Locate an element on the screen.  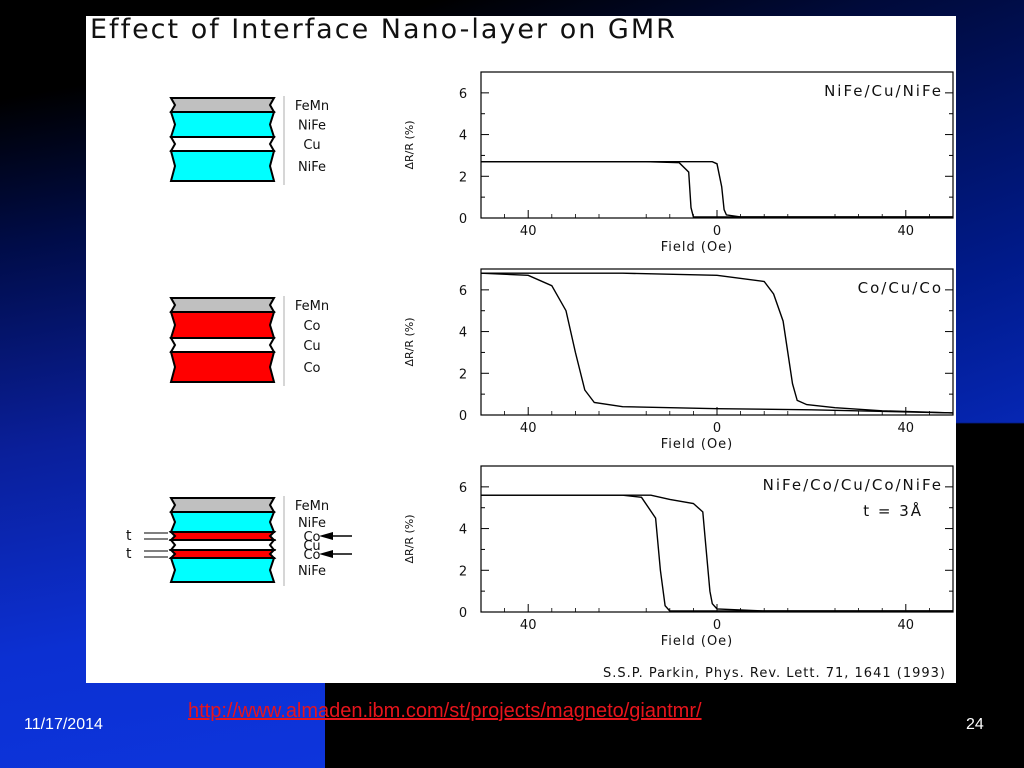
slide-date: 11/17/2014 is located at coordinates (63, 724).